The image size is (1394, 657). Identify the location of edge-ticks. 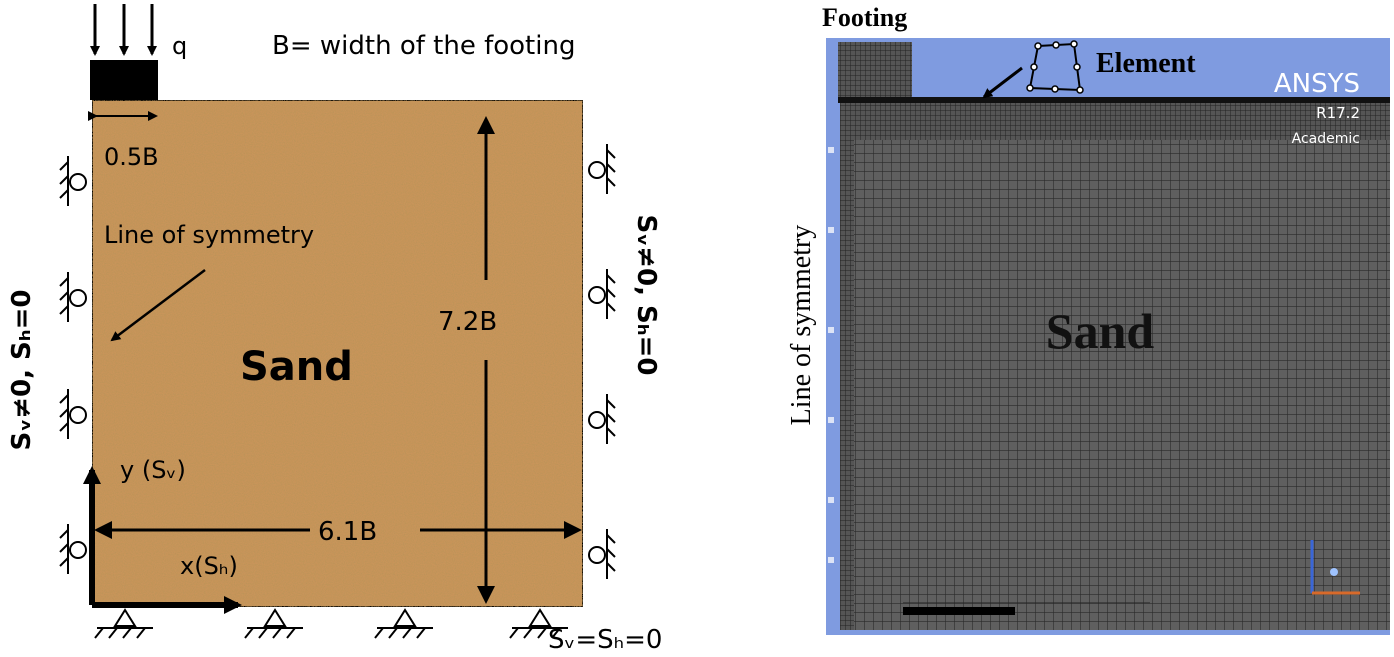
(831, 355).